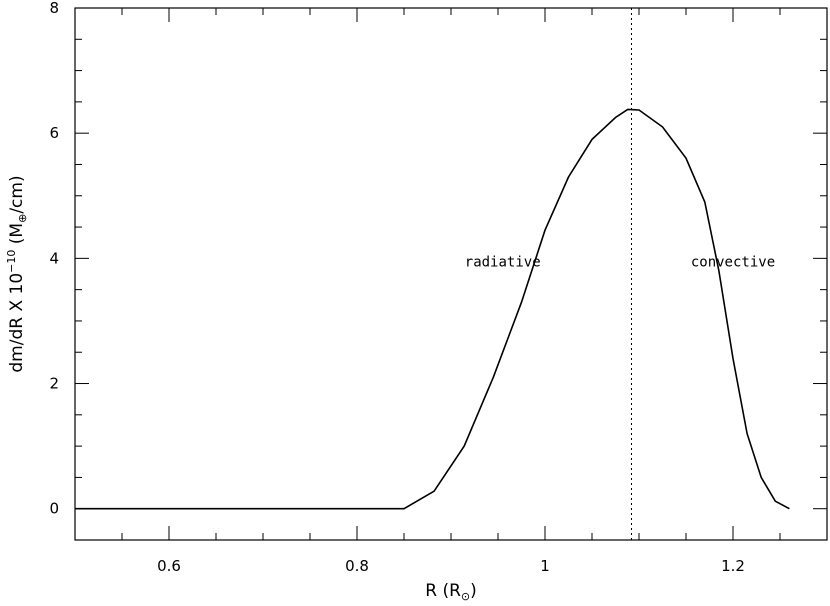 This screenshot has height=606, width=830. I want to click on annotation-radiative: radiative, so click(503, 262).